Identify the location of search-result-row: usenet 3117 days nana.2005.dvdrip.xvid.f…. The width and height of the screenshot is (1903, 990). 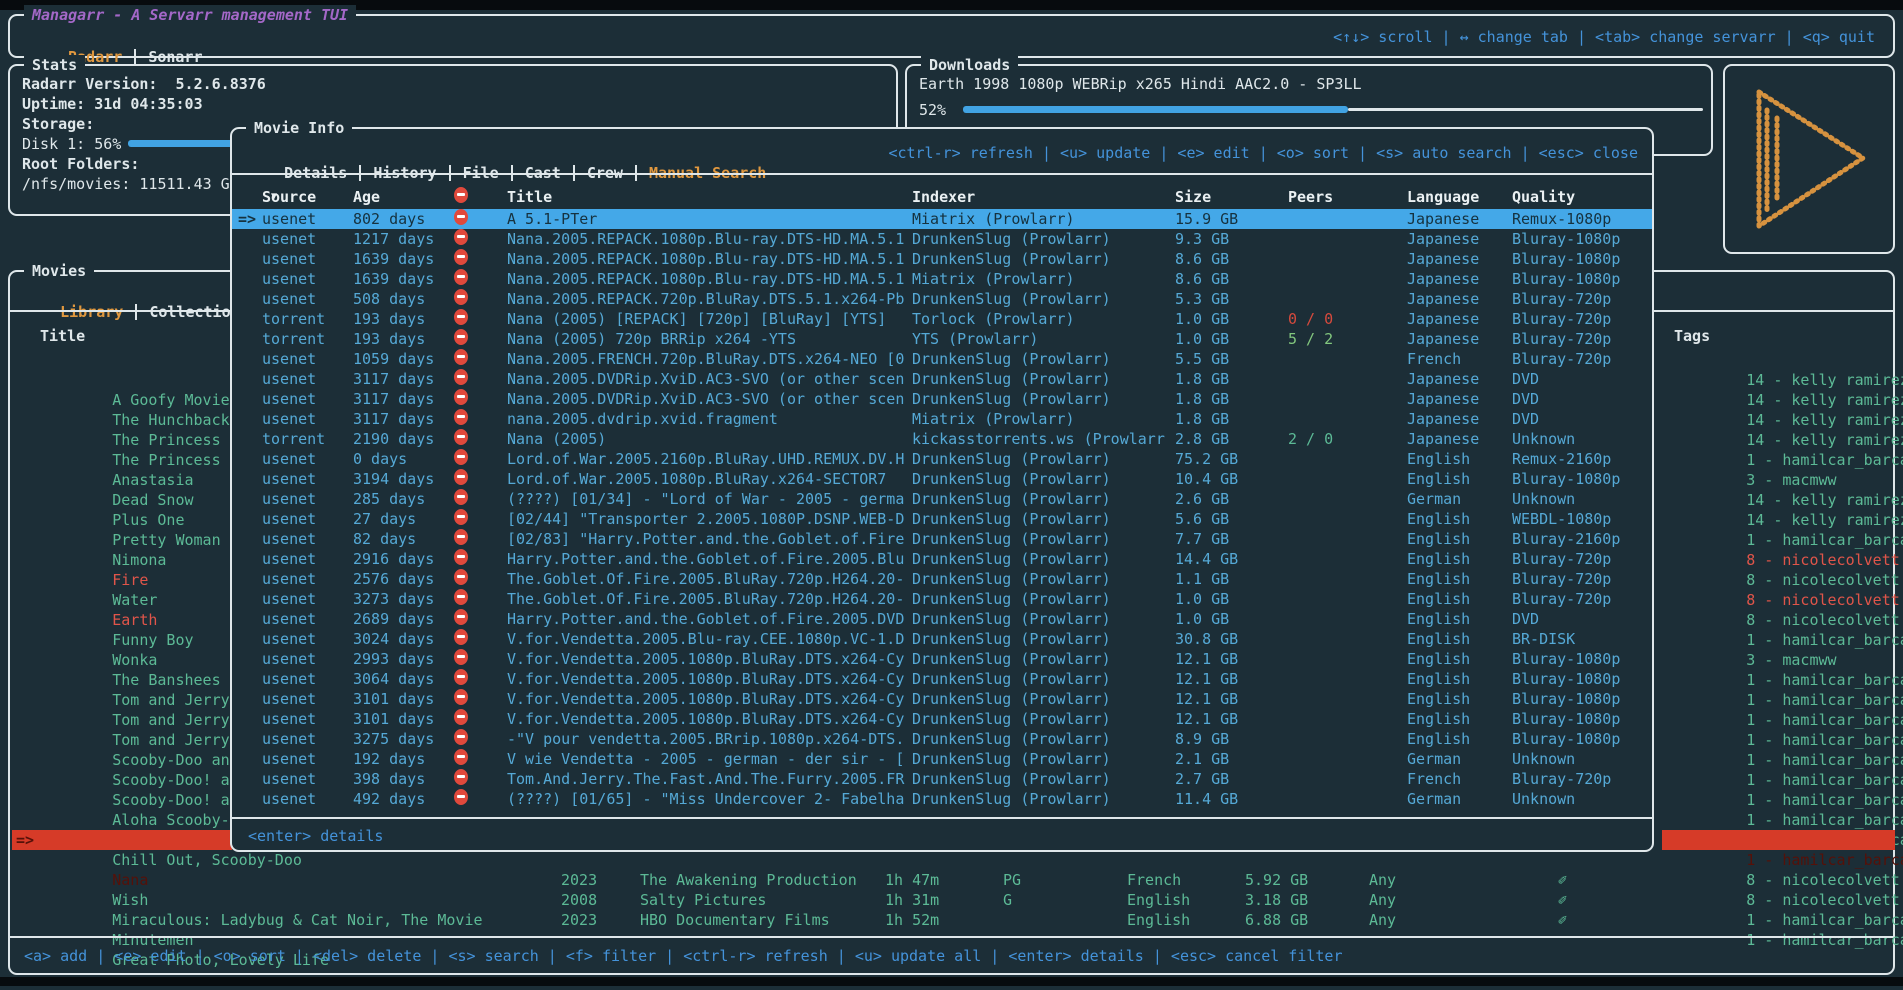
(942, 419).